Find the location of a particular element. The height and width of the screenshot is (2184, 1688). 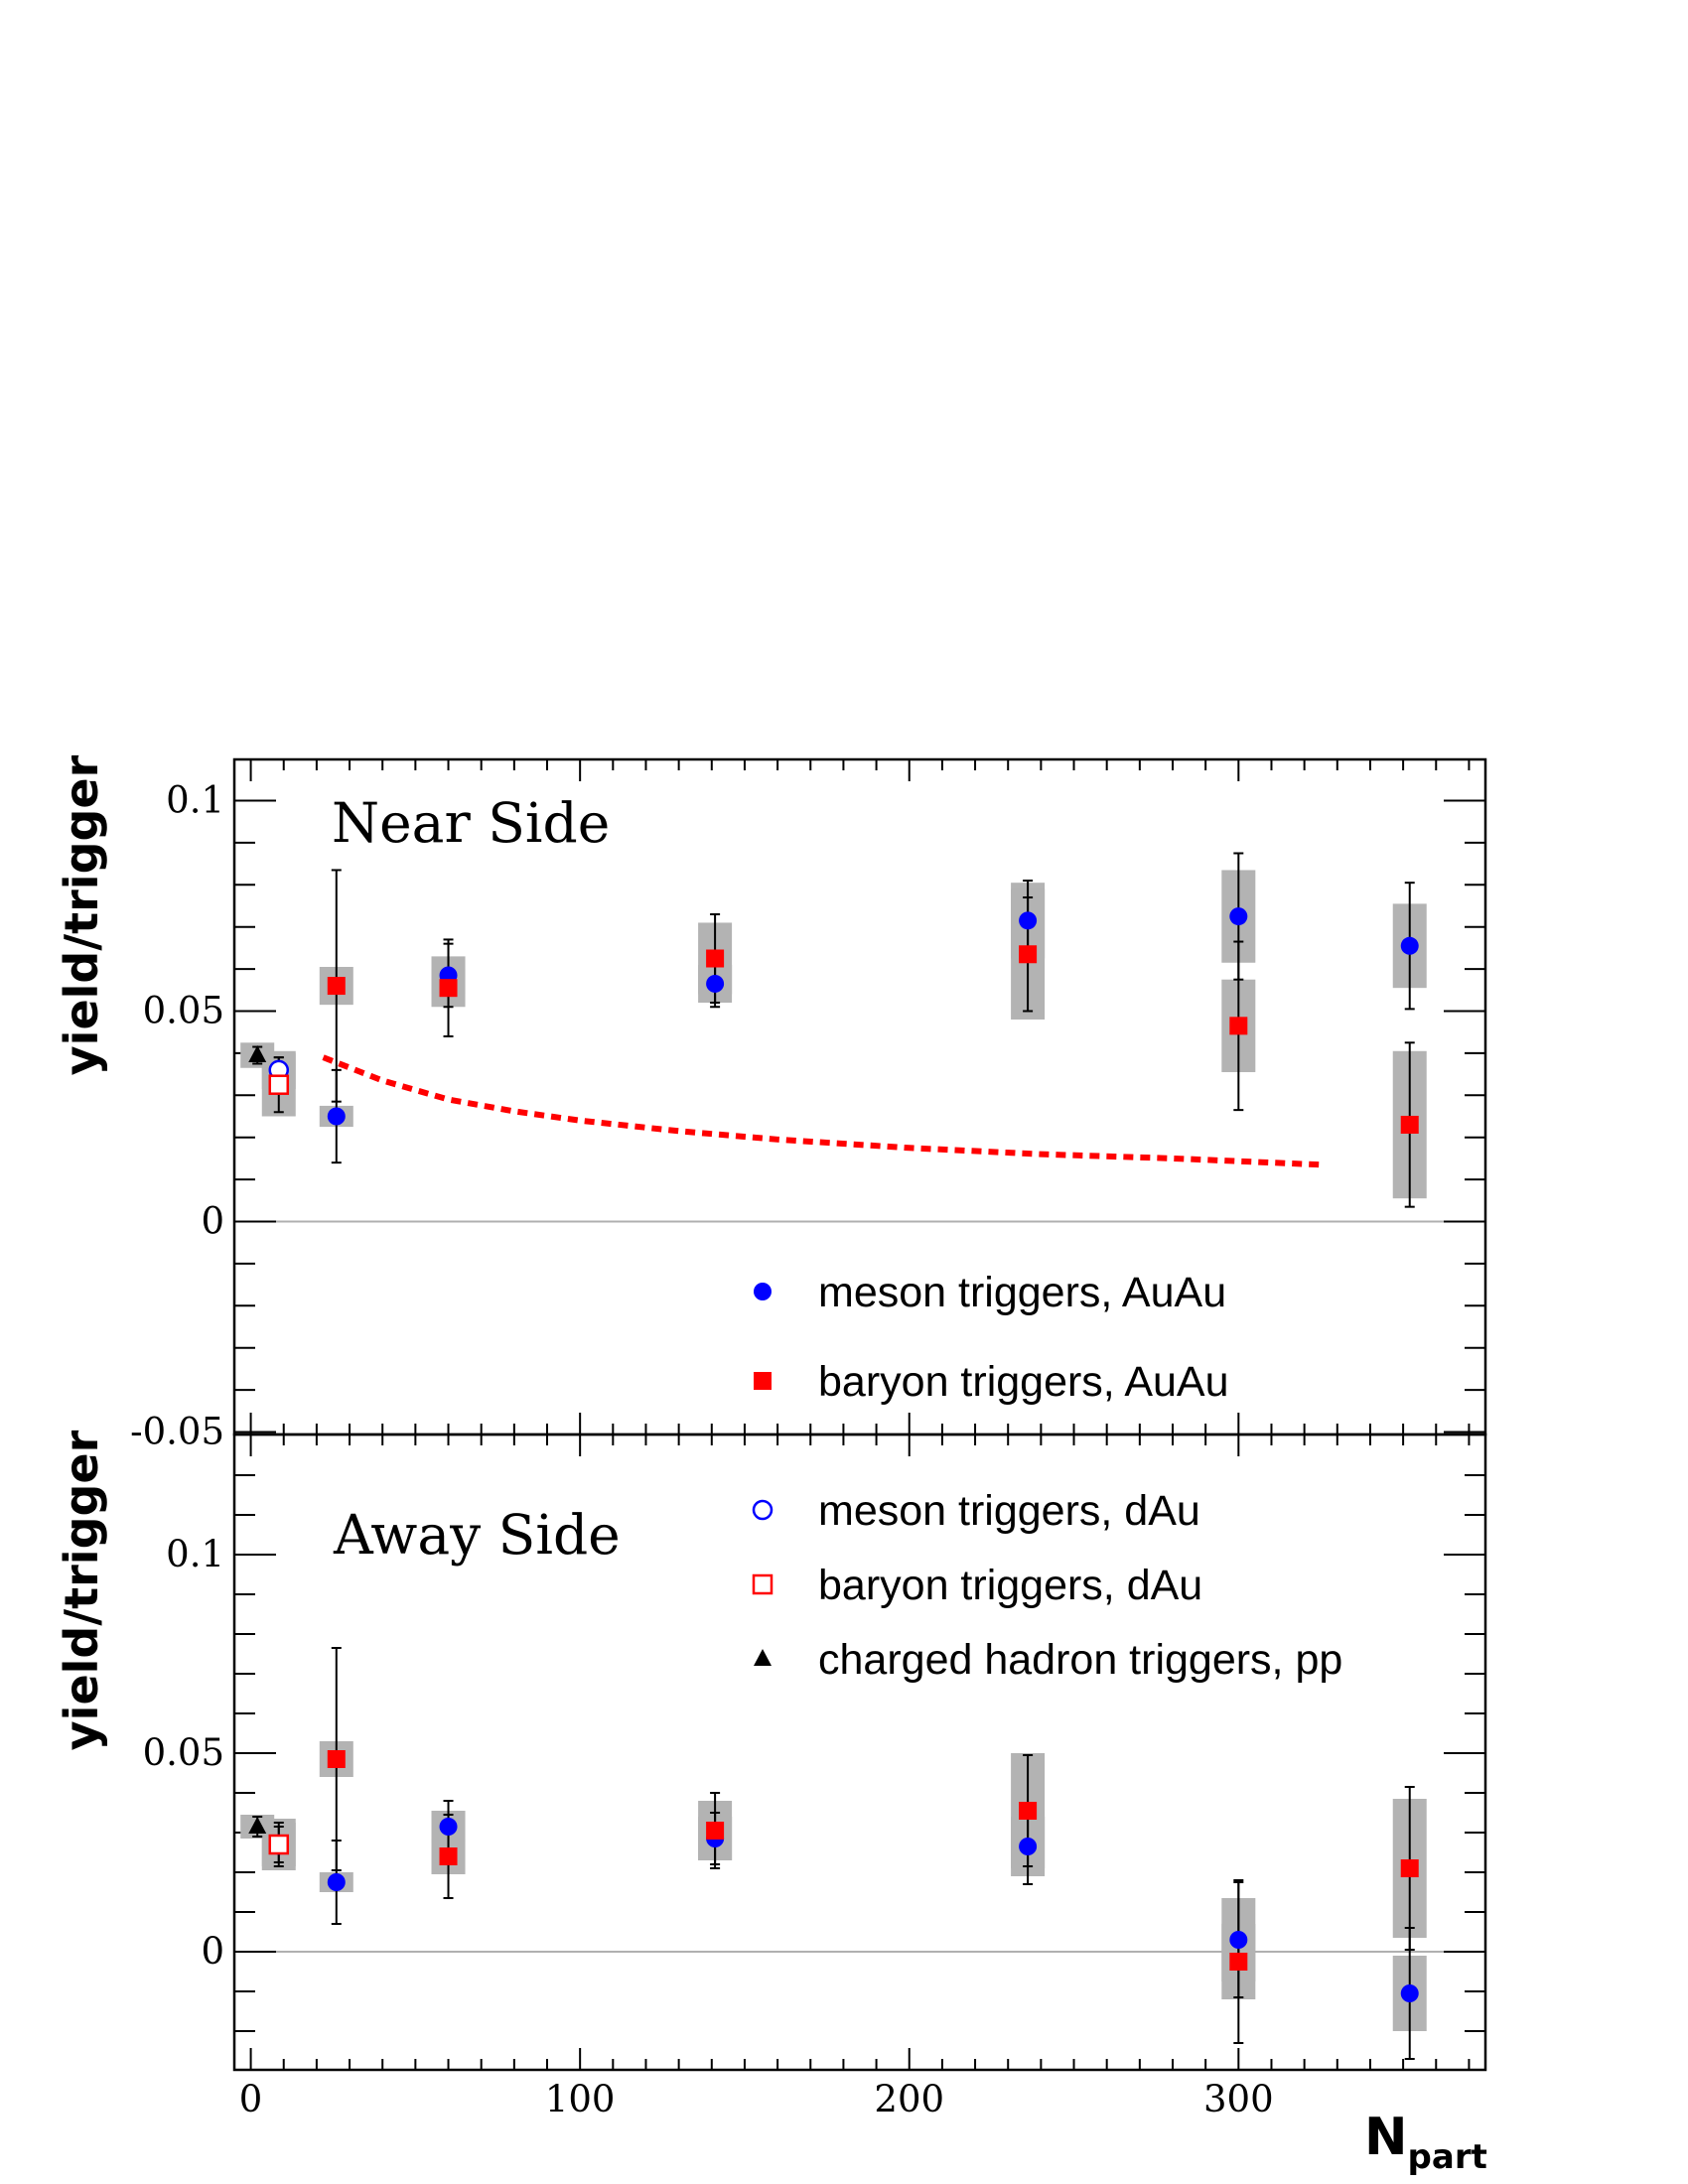

x-tick-label: 200 is located at coordinates (909, 2099).